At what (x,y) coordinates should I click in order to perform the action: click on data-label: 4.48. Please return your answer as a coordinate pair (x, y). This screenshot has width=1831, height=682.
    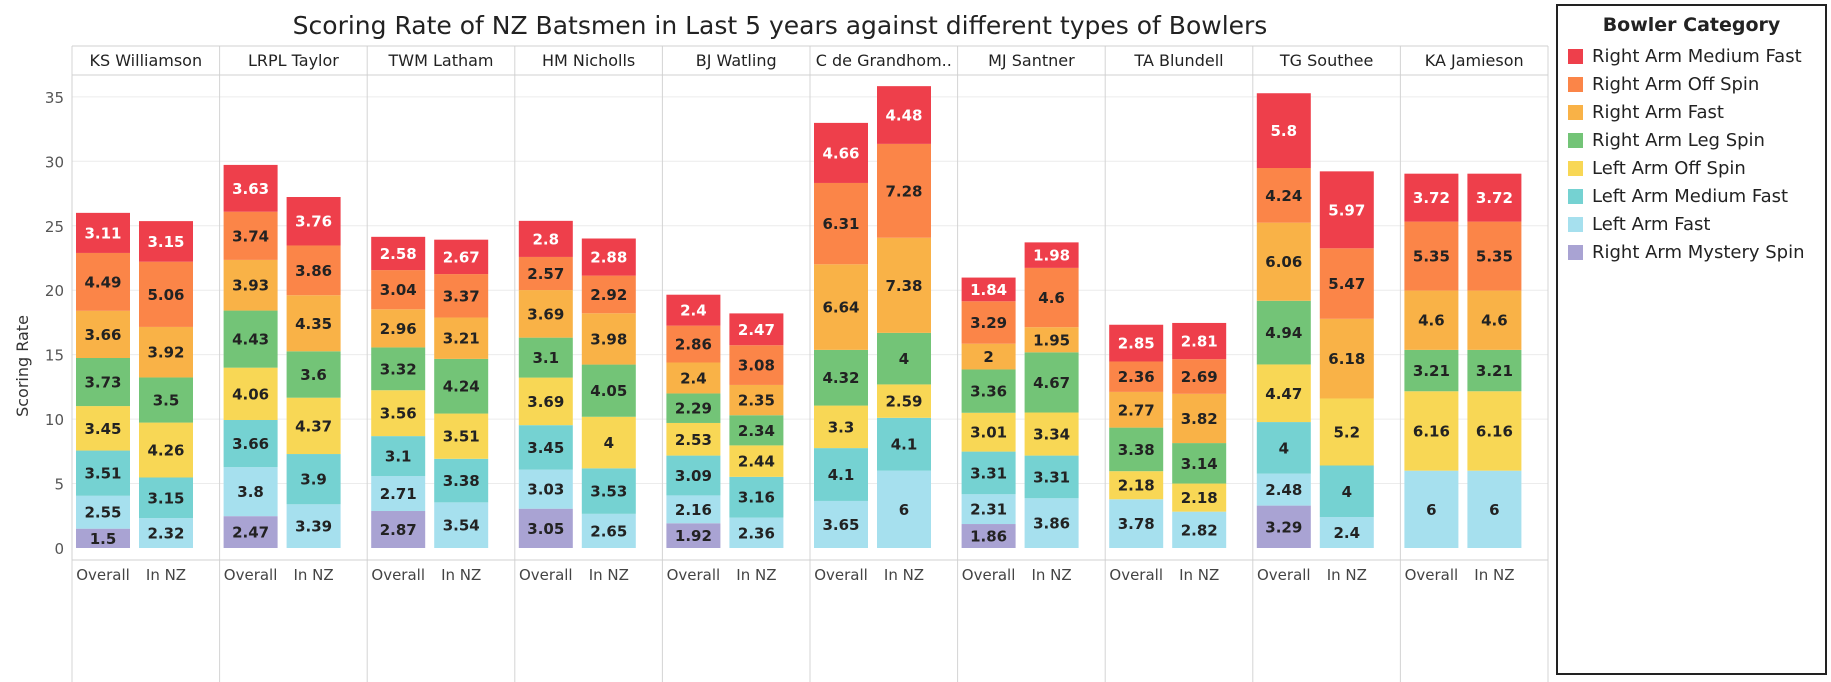
    Looking at the image, I should click on (903, 116).